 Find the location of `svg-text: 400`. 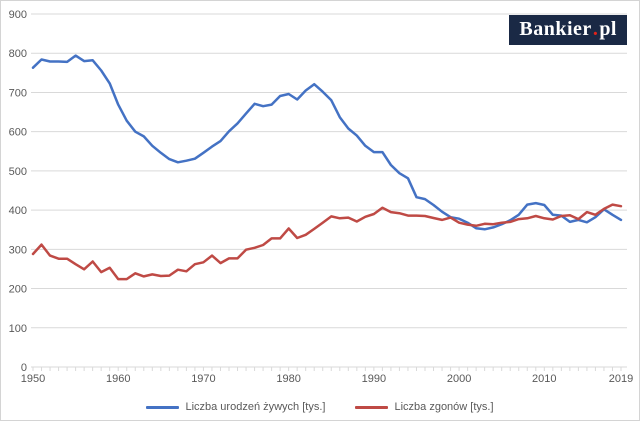

svg-text: 400 is located at coordinates (18, 211).